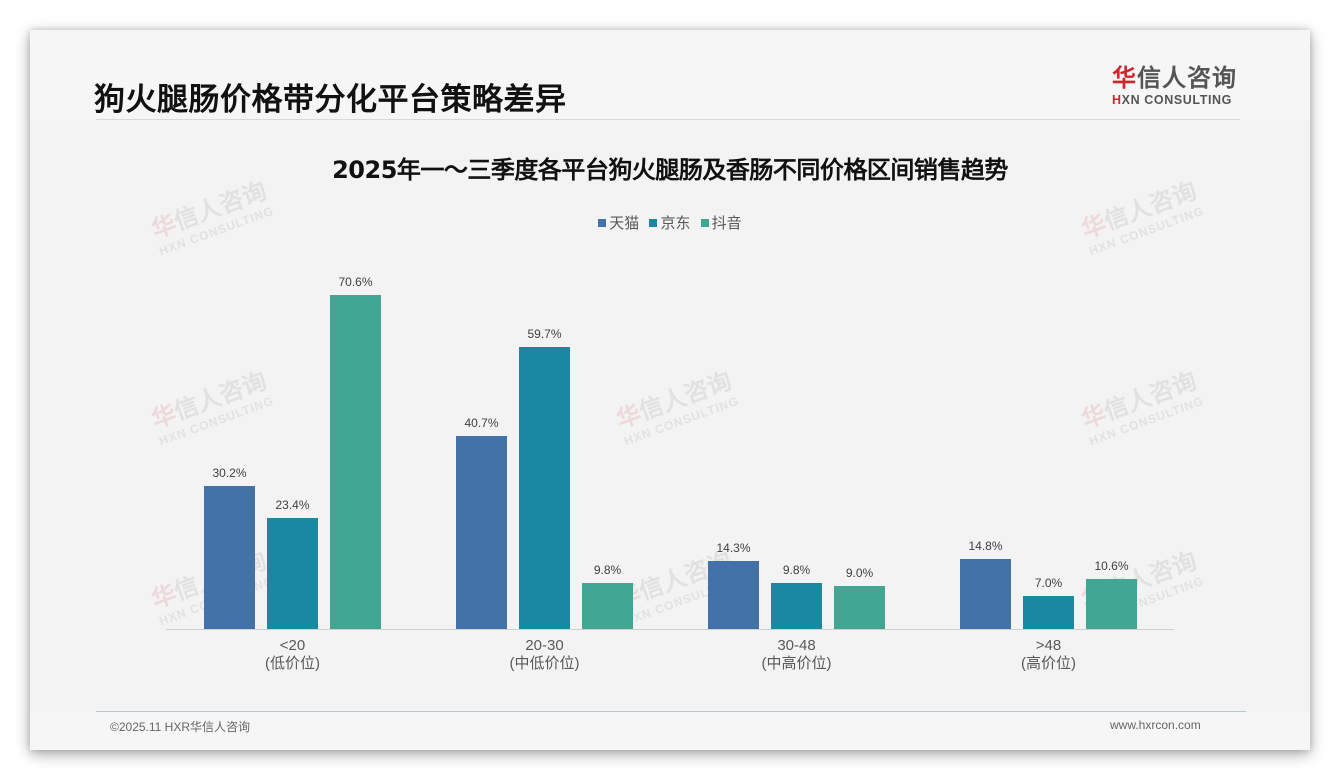 Image resolution: width=1340 pixels, height=780 pixels. I want to click on footer-copyright: ©2025.11 HXR华信人咨询, so click(180, 727).